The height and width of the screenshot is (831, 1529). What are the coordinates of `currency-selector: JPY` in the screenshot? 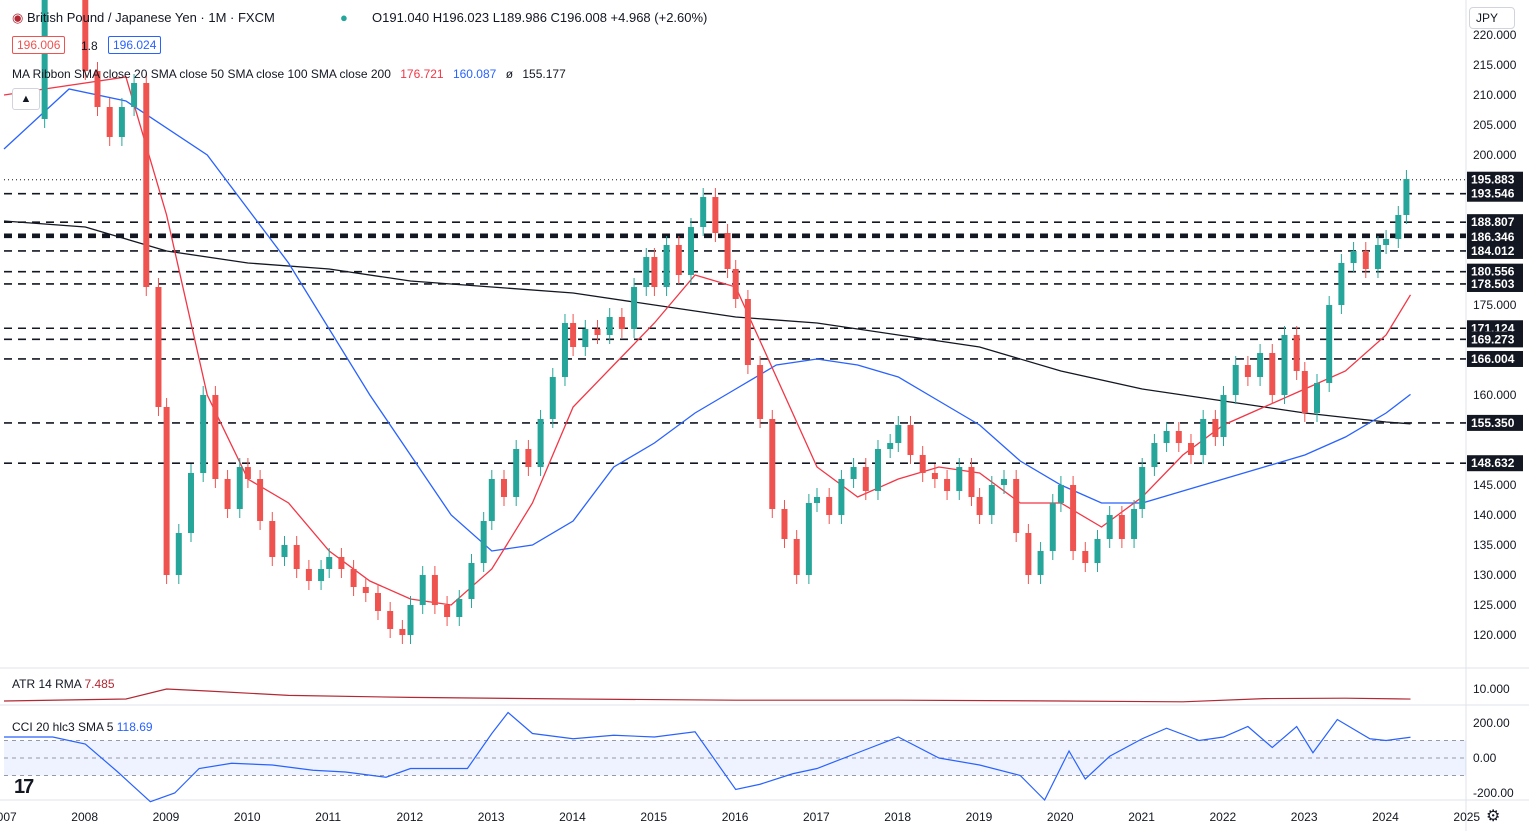 It's located at (1492, 18).